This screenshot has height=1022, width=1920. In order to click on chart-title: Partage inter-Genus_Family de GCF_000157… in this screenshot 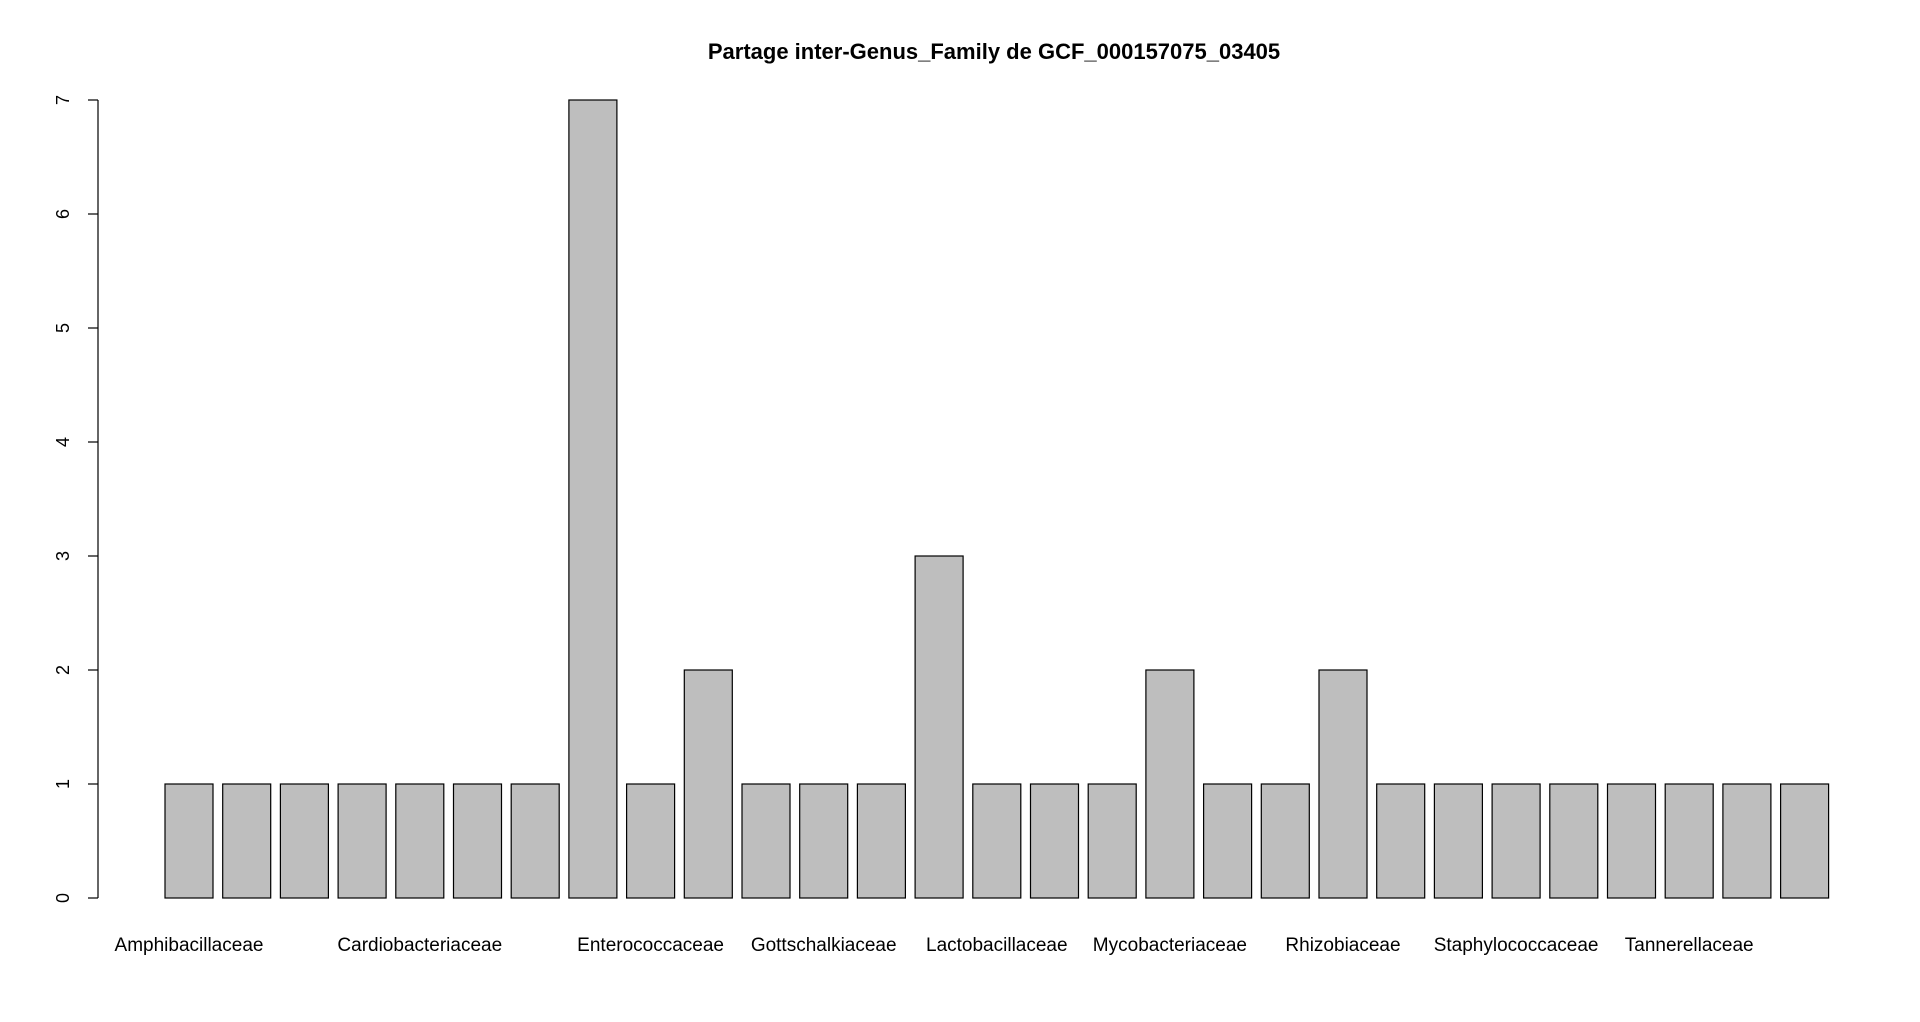, I will do `click(994, 51)`.